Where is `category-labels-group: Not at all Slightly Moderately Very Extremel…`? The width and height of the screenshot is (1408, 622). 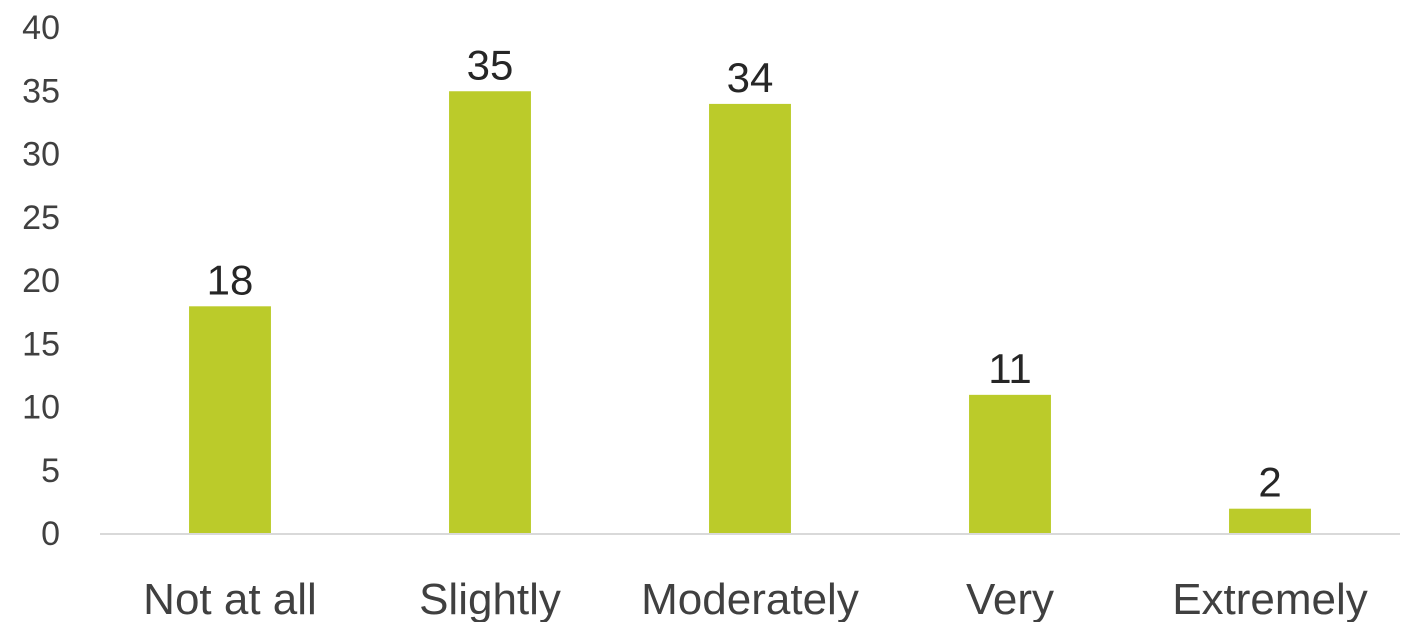 category-labels-group: Not at all Slightly Moderately Very Extremel… is located at coordinates (755, 598).